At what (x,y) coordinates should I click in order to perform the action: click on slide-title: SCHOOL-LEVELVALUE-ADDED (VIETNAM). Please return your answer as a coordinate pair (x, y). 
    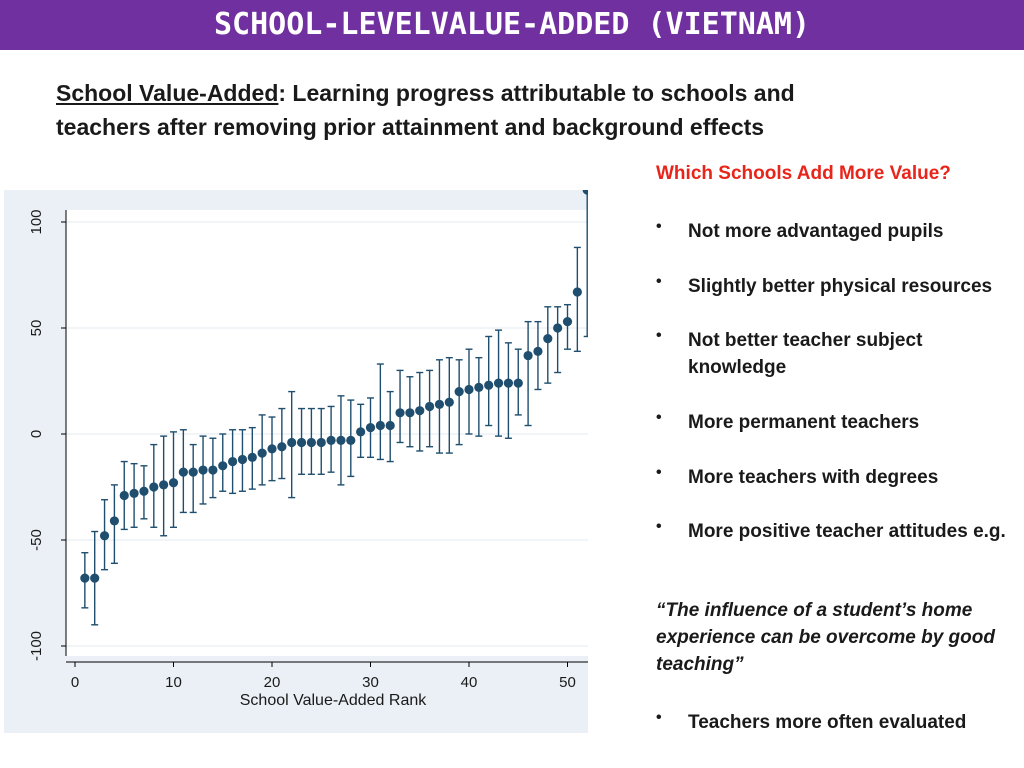
    Looking at the image, I should click on (512, 24).